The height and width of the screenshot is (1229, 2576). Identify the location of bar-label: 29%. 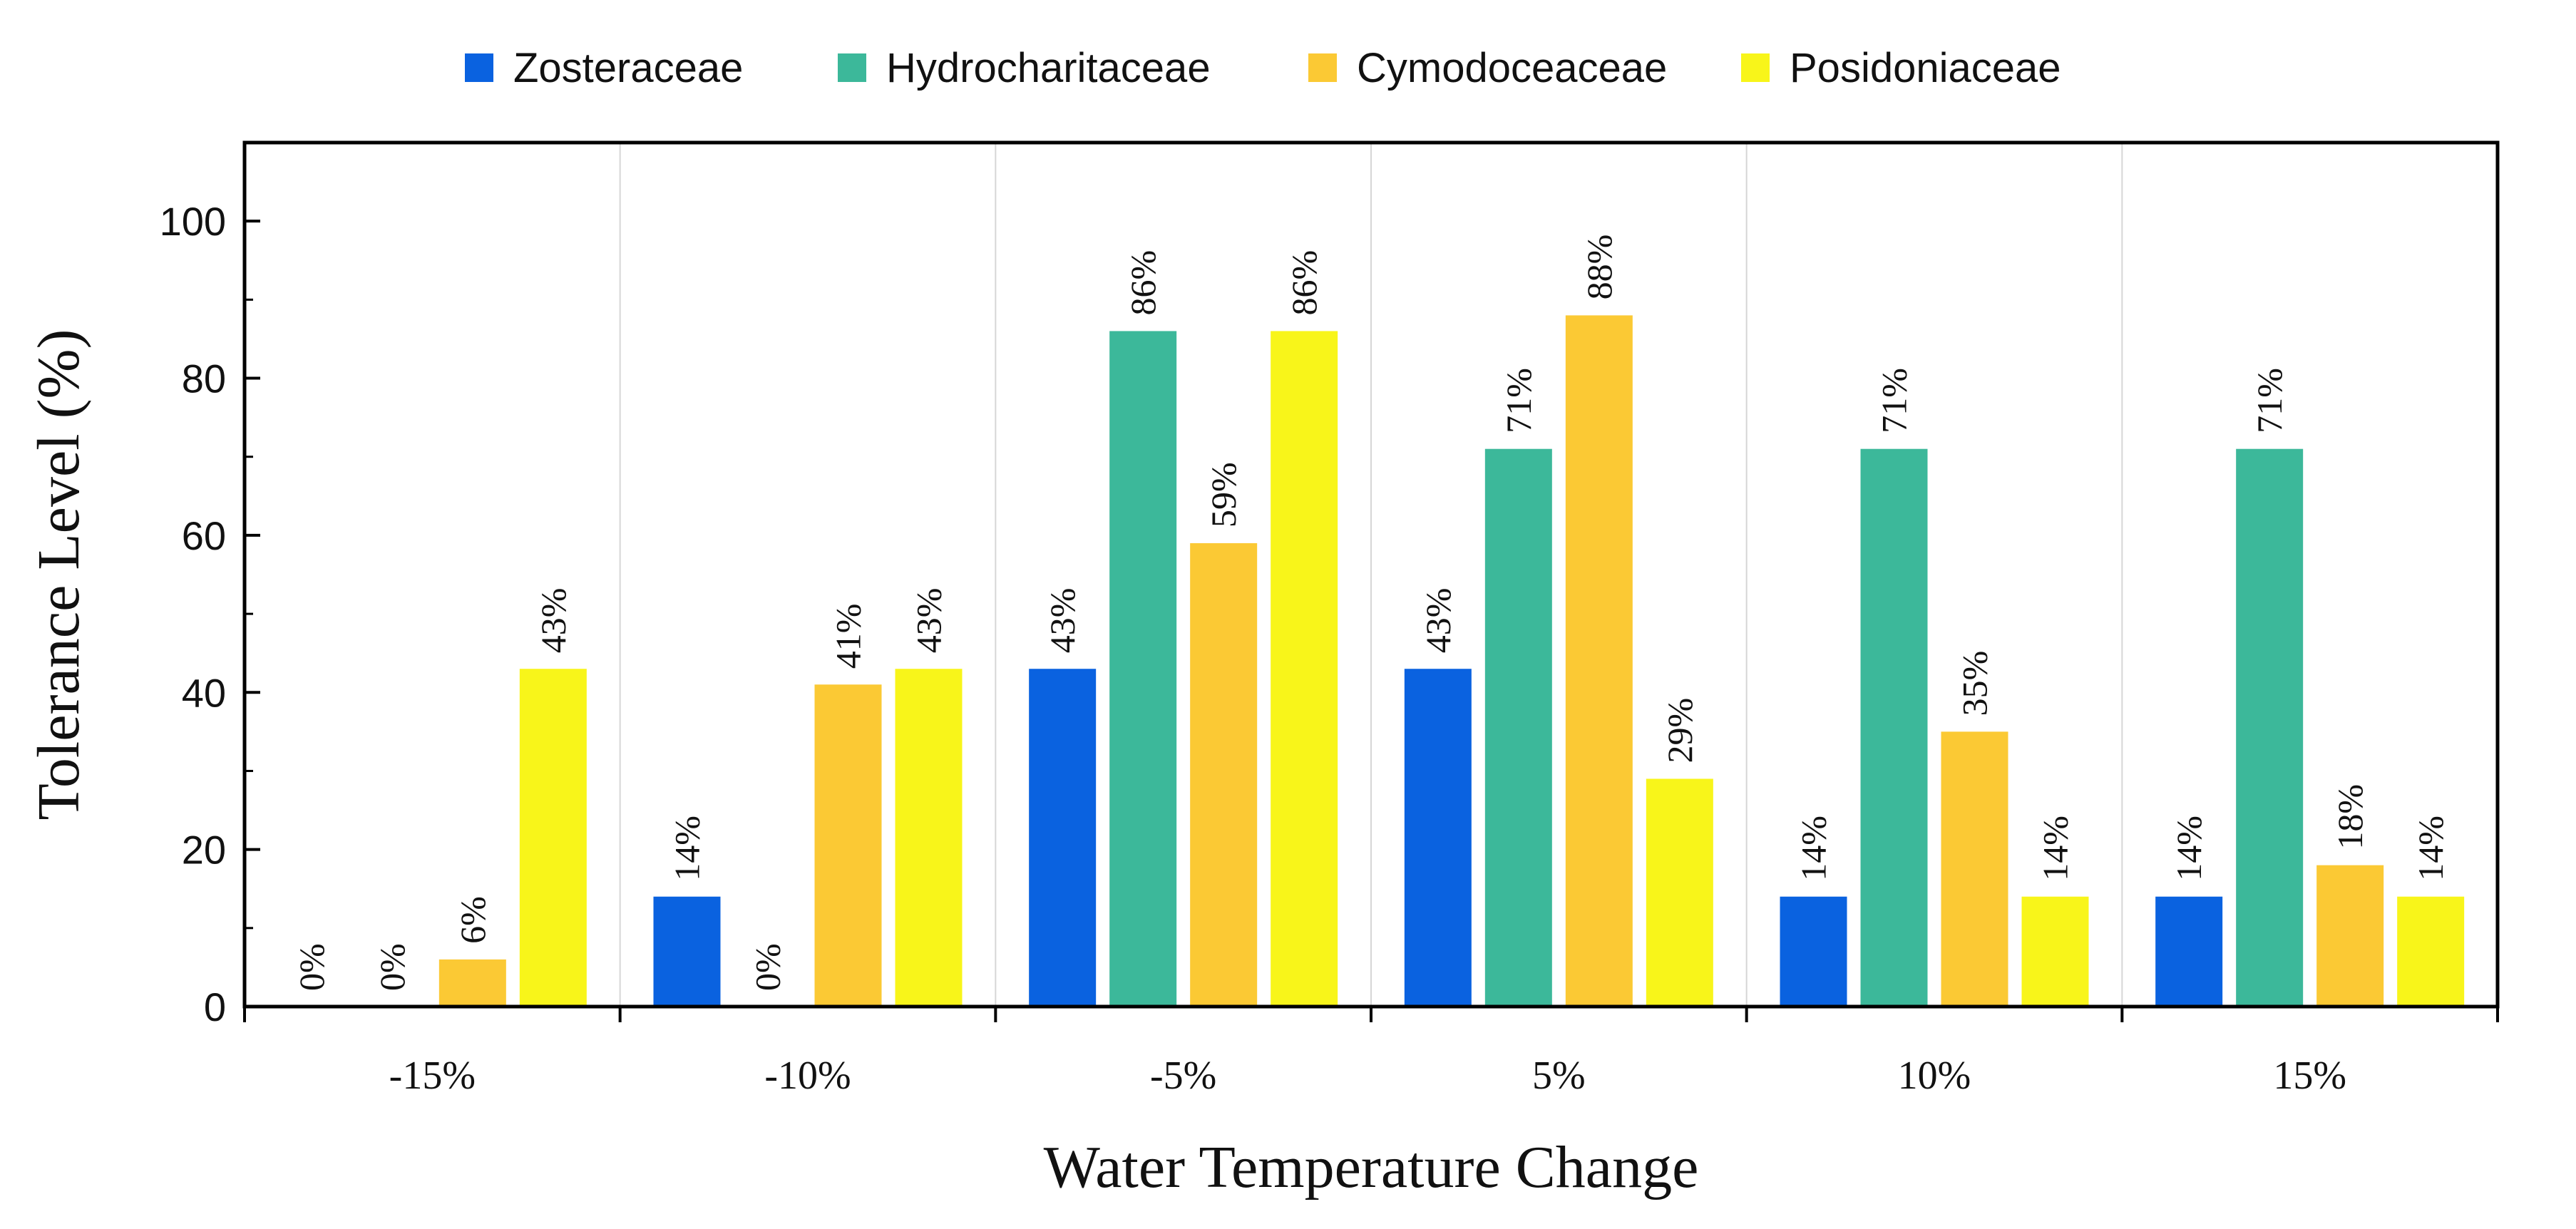
(1680, 730).